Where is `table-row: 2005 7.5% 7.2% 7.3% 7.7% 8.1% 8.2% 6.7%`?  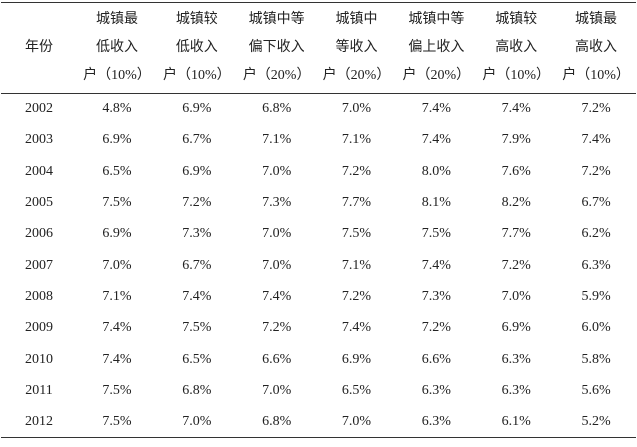
table-row: 2005 7.5% 7.2% 7.3% 7.7% 8.1% 8.2% 6.7% is located at coordinates (318, 202).